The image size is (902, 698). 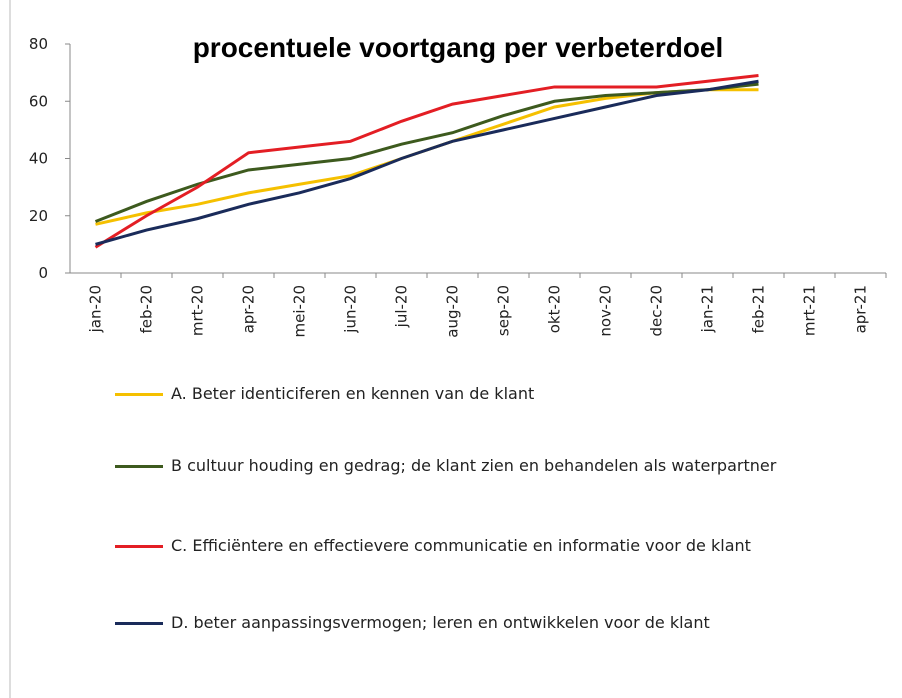 I want to click on x-tick-label: sep-20, so click(x=504, y=310).